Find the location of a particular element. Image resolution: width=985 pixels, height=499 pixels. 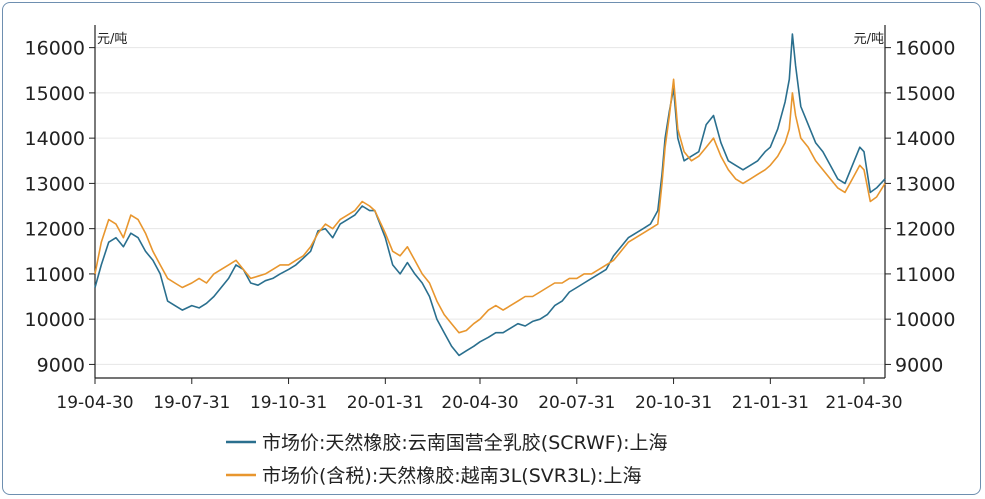

y-tick-label-right-10000: 10000 is located at coordinates (925, 320).